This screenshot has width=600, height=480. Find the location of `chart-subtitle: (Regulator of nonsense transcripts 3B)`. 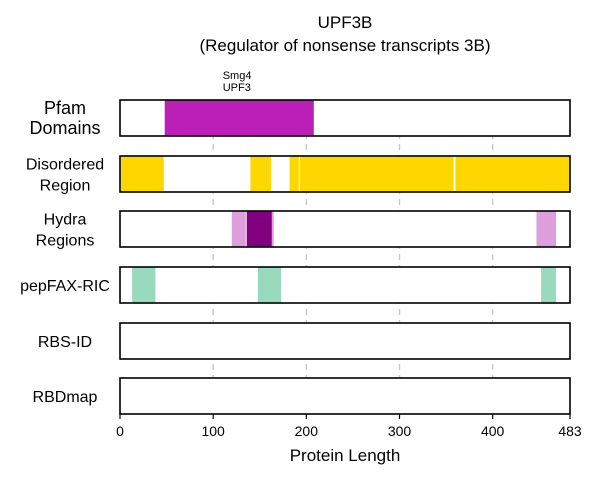

chart-subtitle: (Regulator of nonsense transcripts 3B) is located at coordinates (344, 45).